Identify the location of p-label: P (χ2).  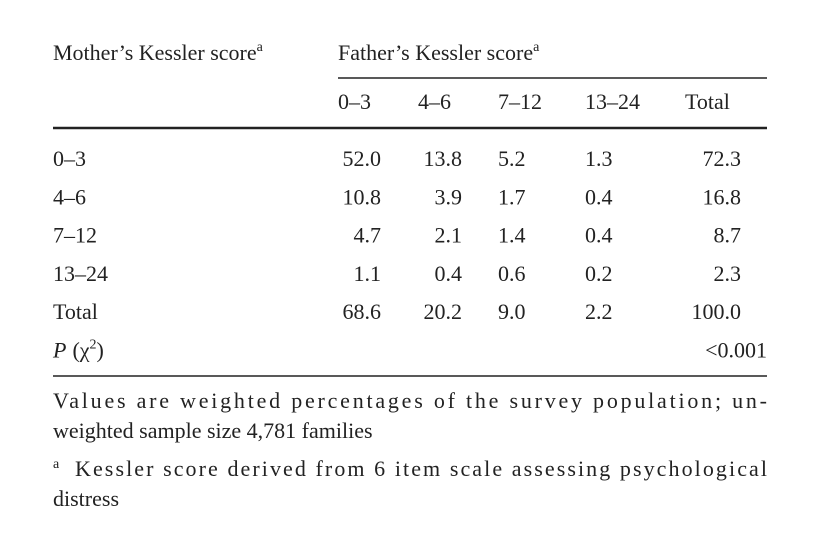
(78, 350).